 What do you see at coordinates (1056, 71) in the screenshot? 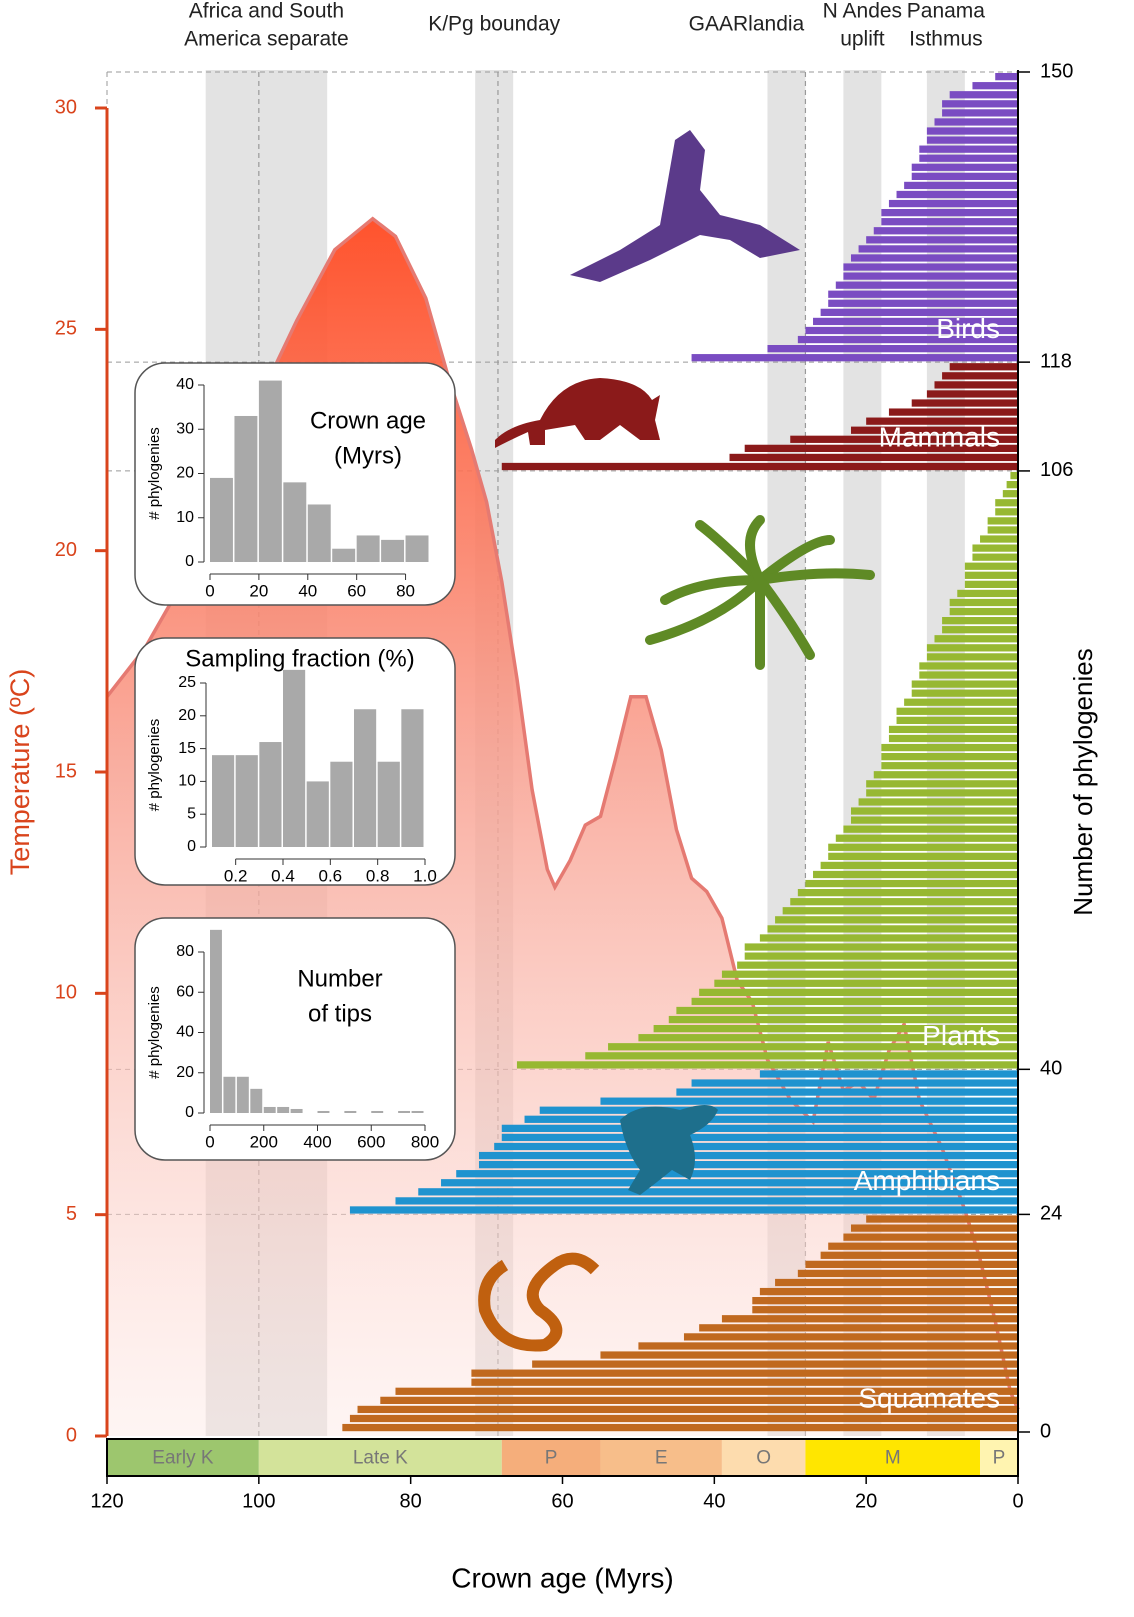
I see `y2-tick-label: 150` at bounding box center [1056, 71].